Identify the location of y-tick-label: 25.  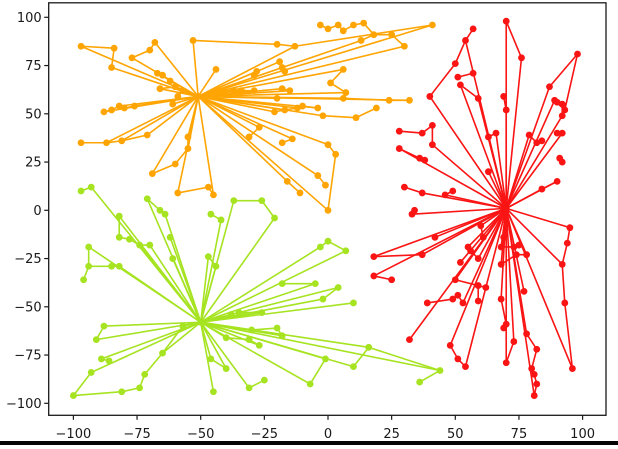
(33, 163).